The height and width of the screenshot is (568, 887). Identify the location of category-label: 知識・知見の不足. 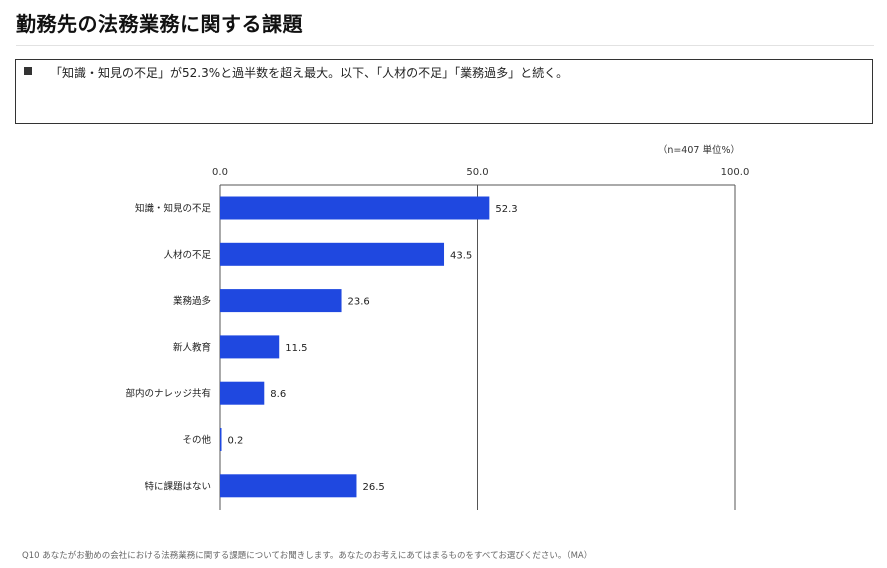
(173, 209).